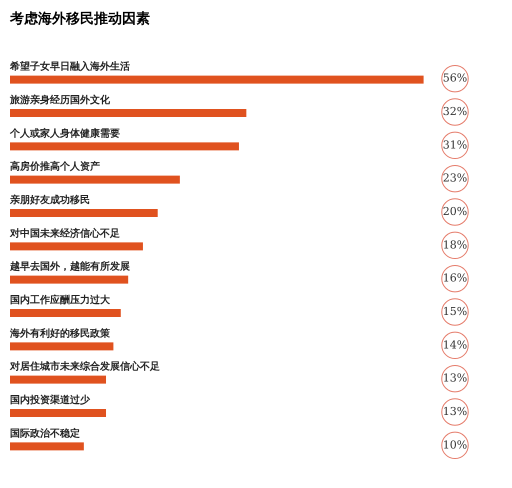 The height and width of the screenshot is (488, 512). I want to click on y-tick-label: 对中国未来经济信心不足, so click(64, 233).